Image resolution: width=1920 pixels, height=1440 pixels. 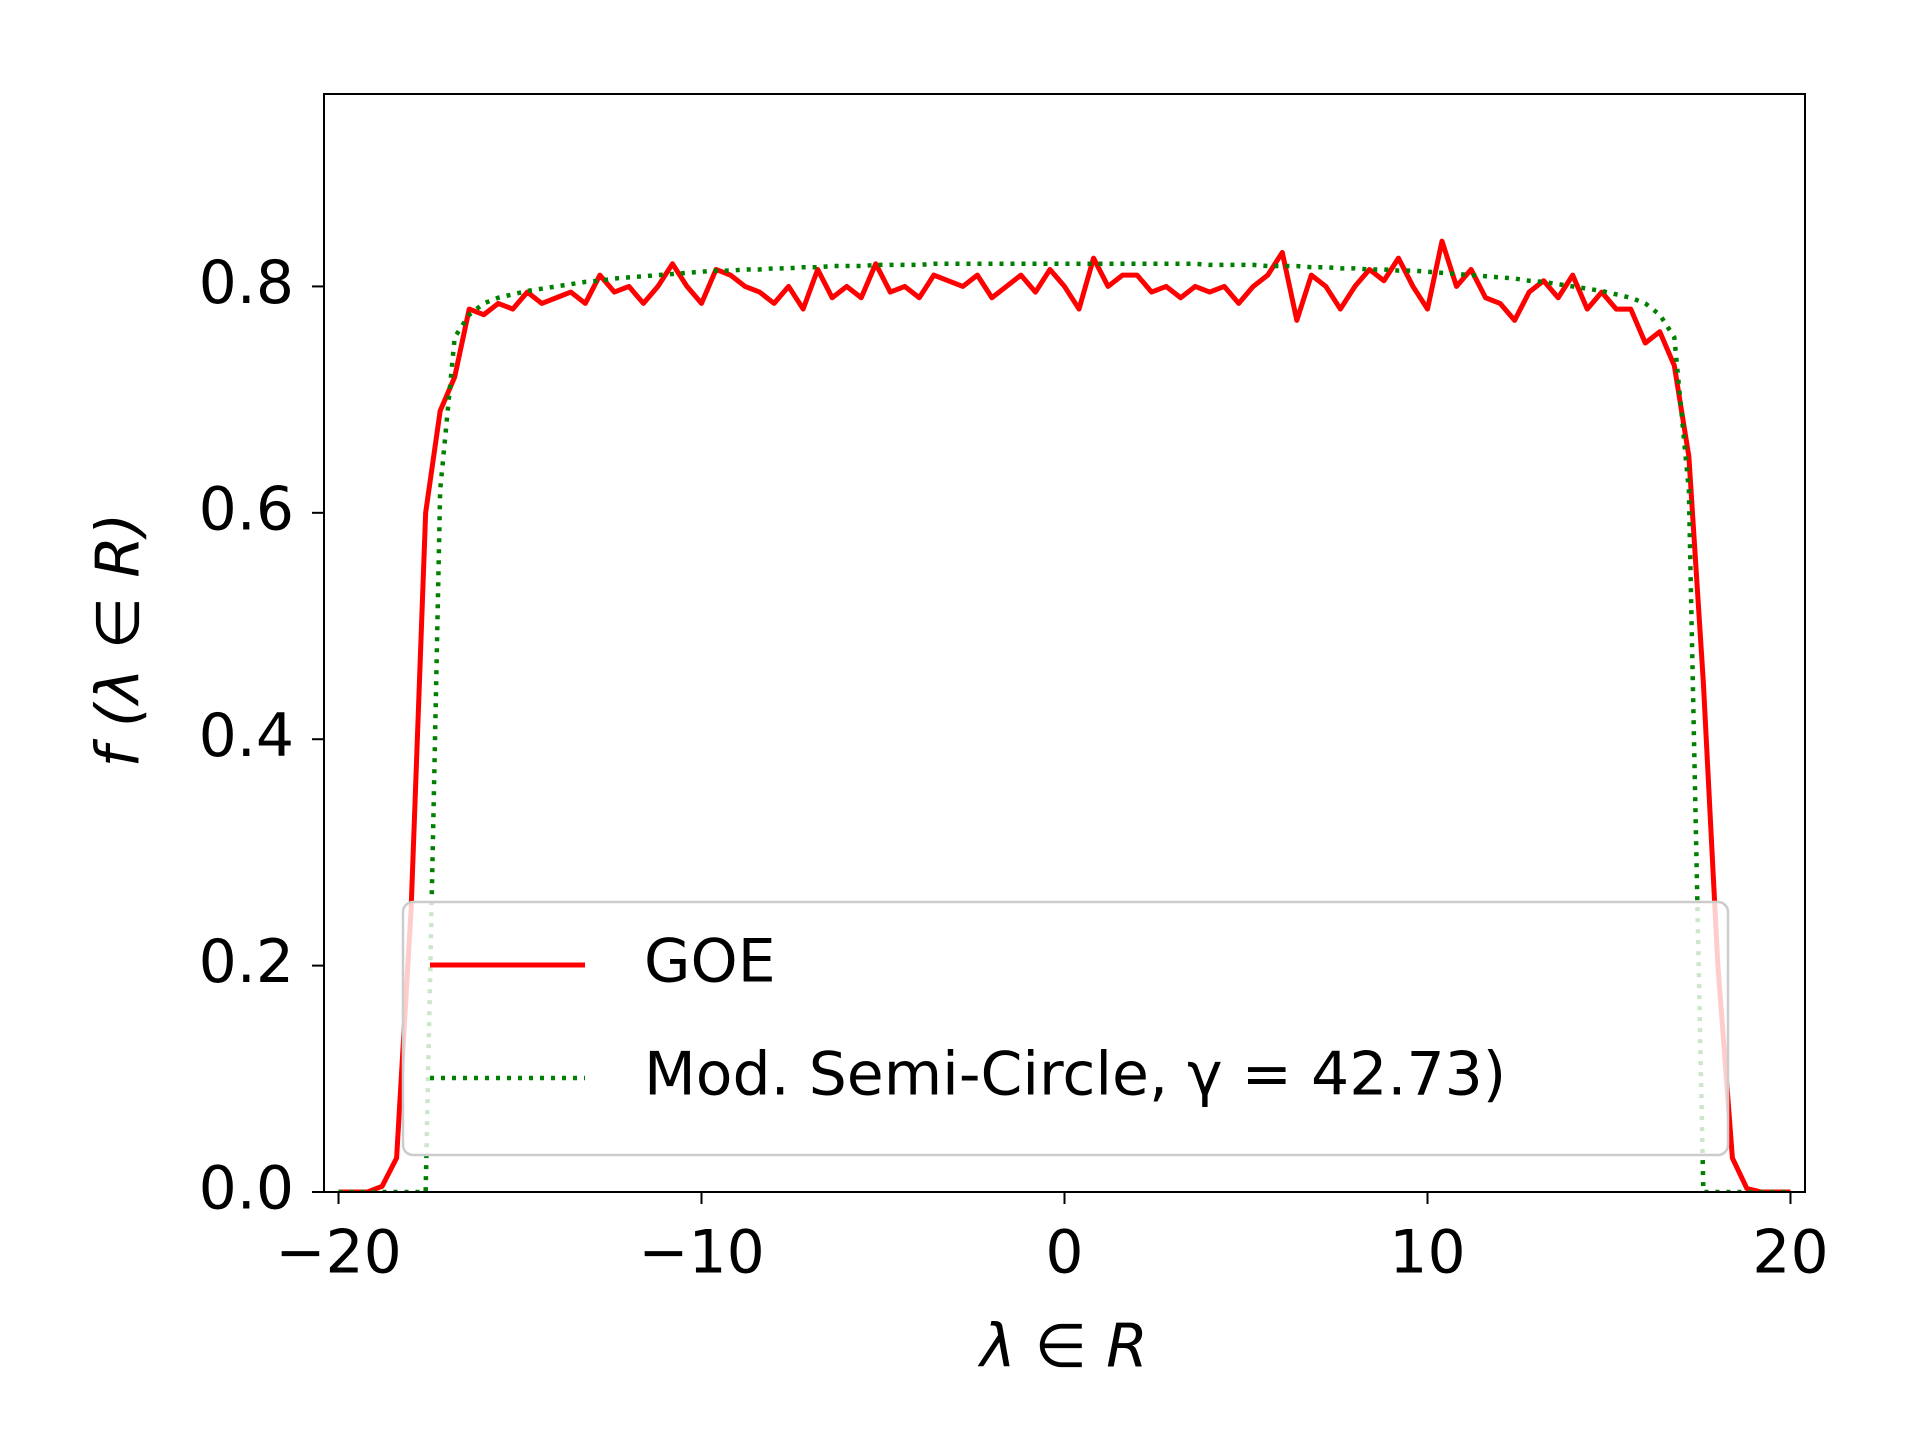 I want to click on x-tick-label: 20, so click(x=1790, y=1253).